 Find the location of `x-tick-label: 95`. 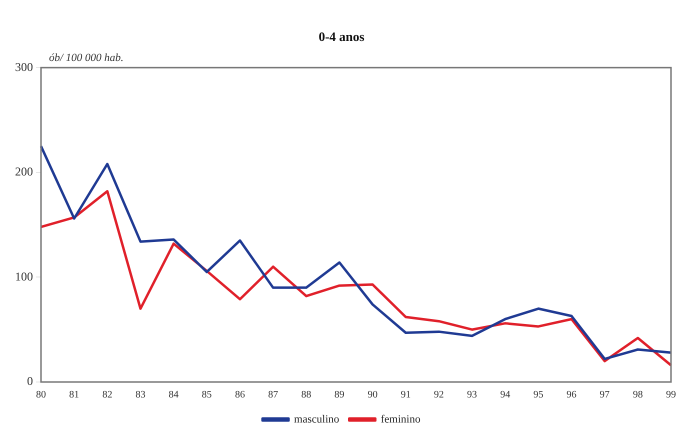

x-tick-label: 95 is located at coordinates (538, 395).